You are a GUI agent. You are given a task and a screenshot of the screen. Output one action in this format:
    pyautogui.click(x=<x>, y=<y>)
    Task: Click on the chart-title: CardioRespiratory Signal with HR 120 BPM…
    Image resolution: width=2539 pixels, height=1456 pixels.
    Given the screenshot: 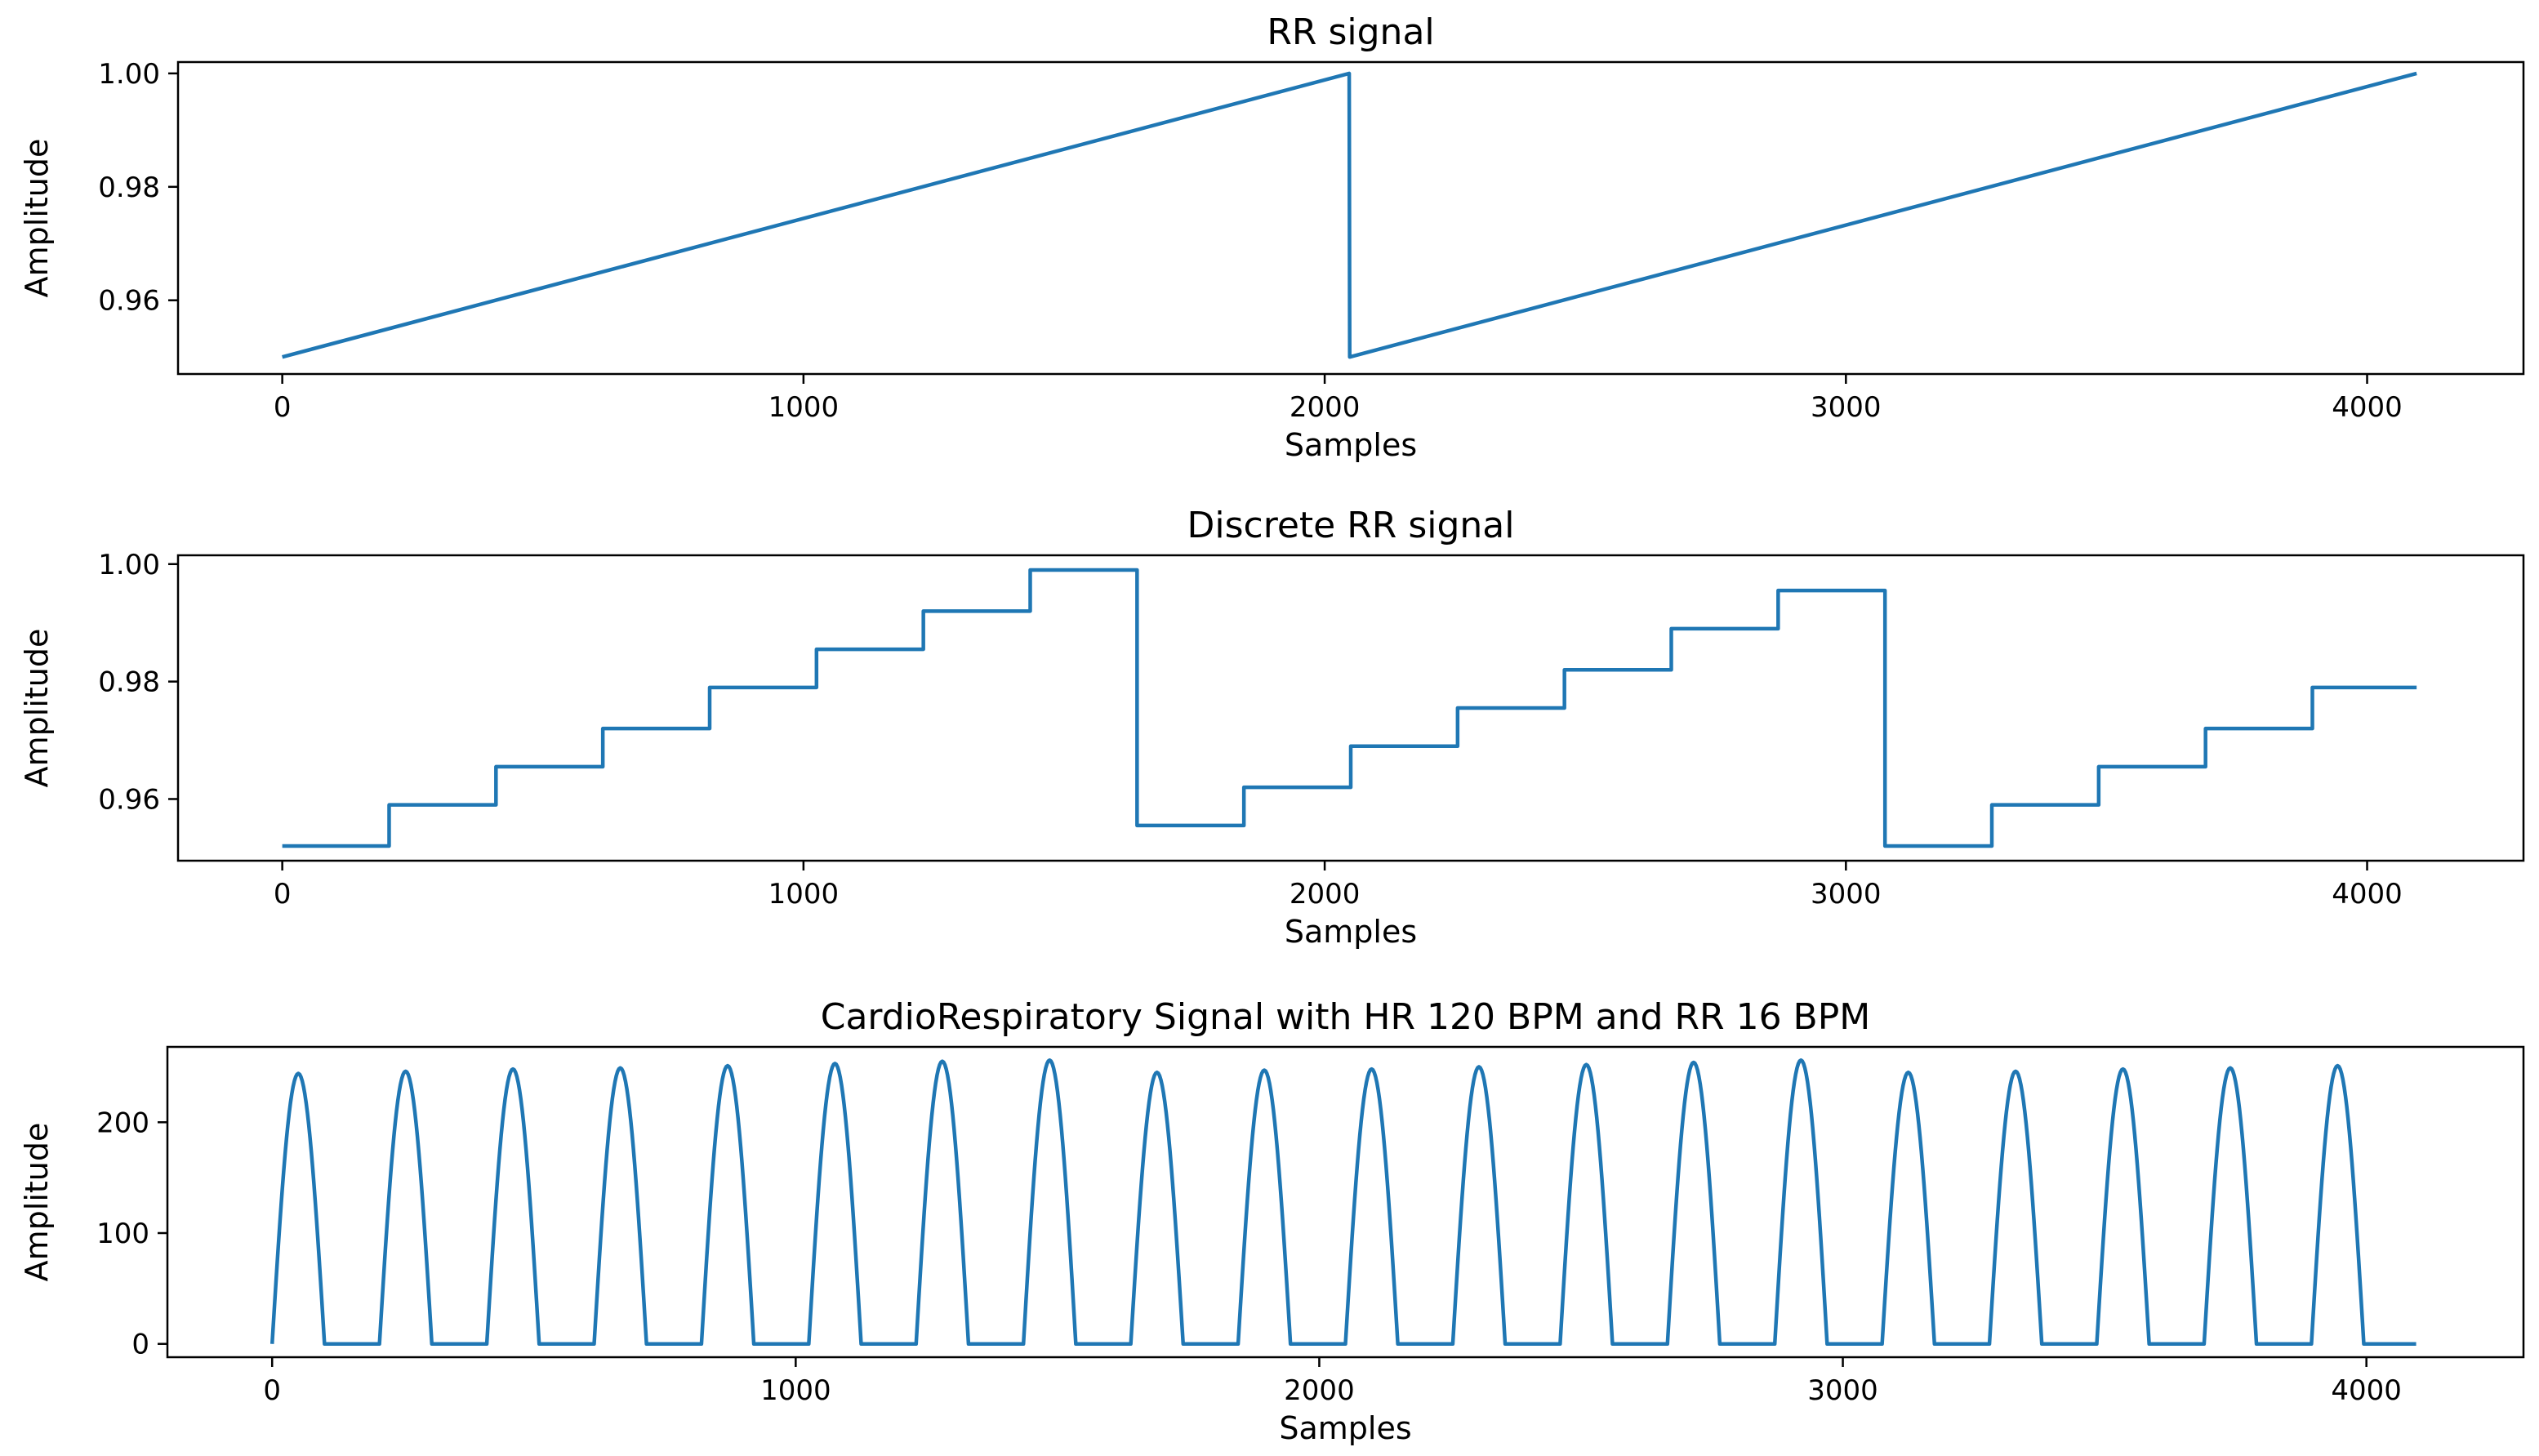 What is the action you would take?
    pyautogui.click(x=1346, y=1017)
    